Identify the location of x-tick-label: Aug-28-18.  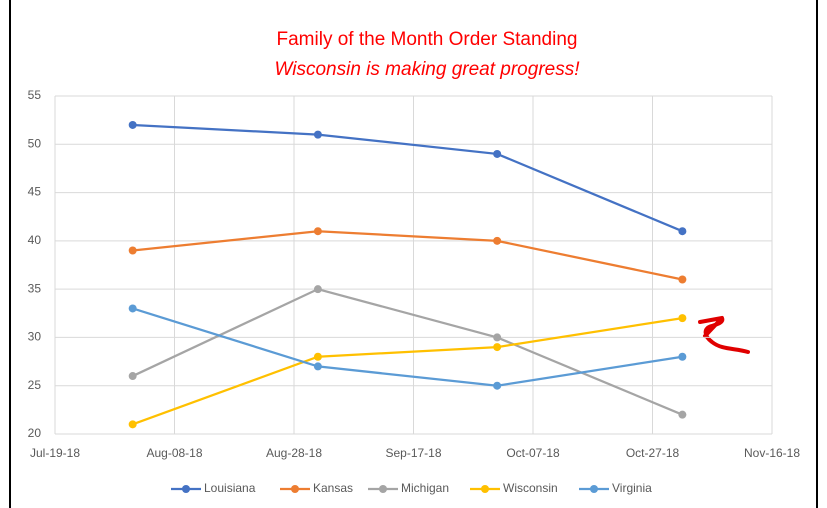
(294, 453).